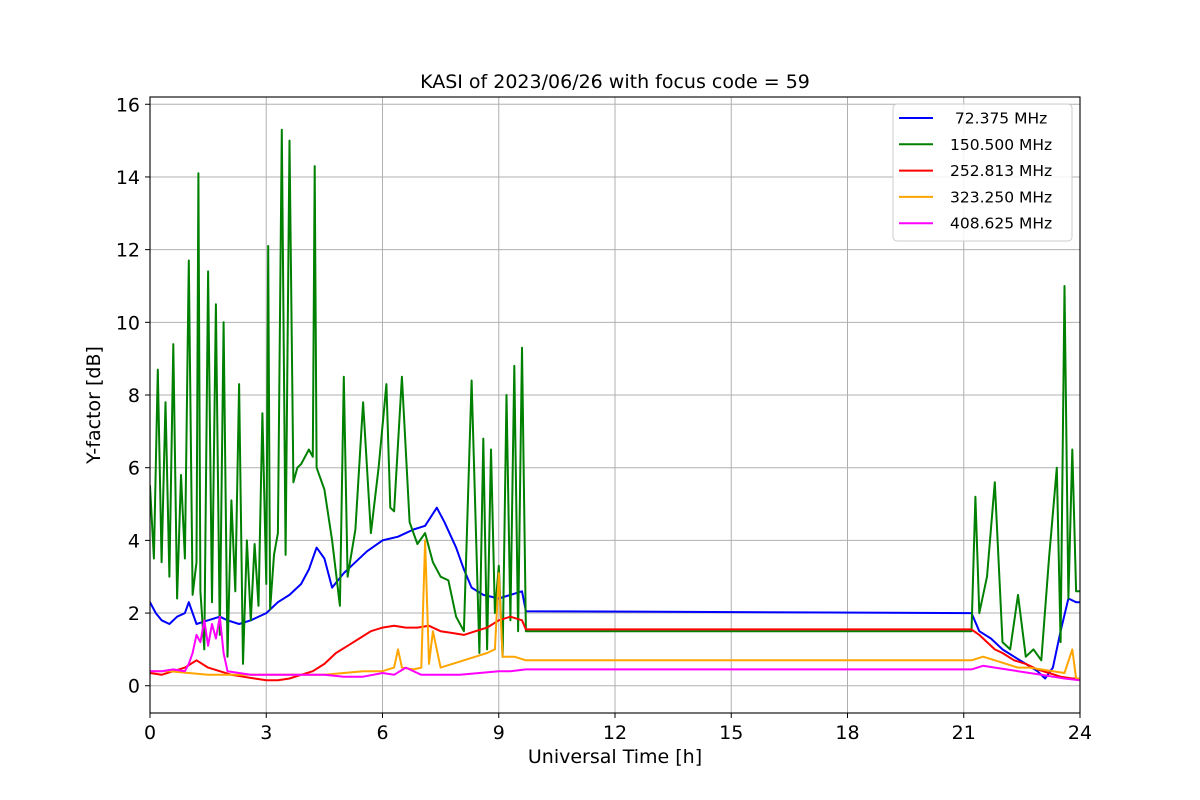 The height and width of the screenshot is (800, 1200). What do you see at coordinates (1001, 145) in the screenshot?
I see `legend-label-1: 150.500 MHz` at bounding box center [1001, 145].